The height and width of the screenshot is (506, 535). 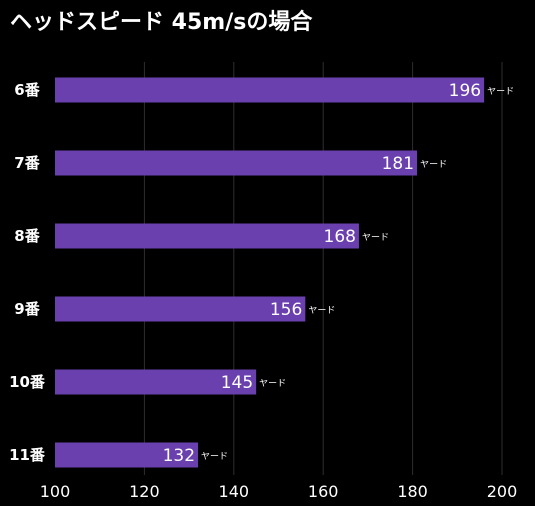 I want to click on x-tick-label: 200, so click(x=502, y=491).